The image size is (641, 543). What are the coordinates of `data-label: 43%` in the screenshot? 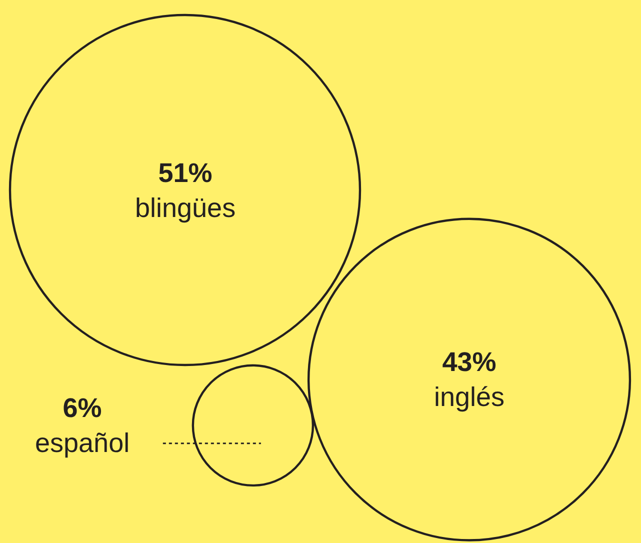 It's located at (469, 362).